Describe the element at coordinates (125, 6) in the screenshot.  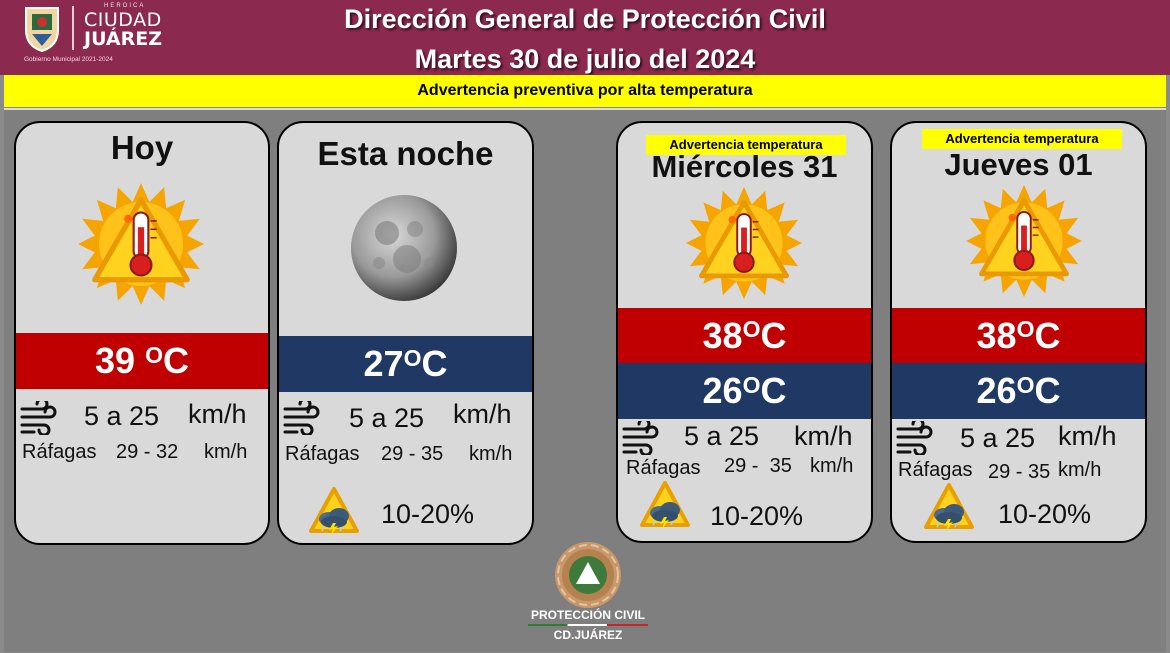
I see `logo-heroica-text: HEROICA` at that location.